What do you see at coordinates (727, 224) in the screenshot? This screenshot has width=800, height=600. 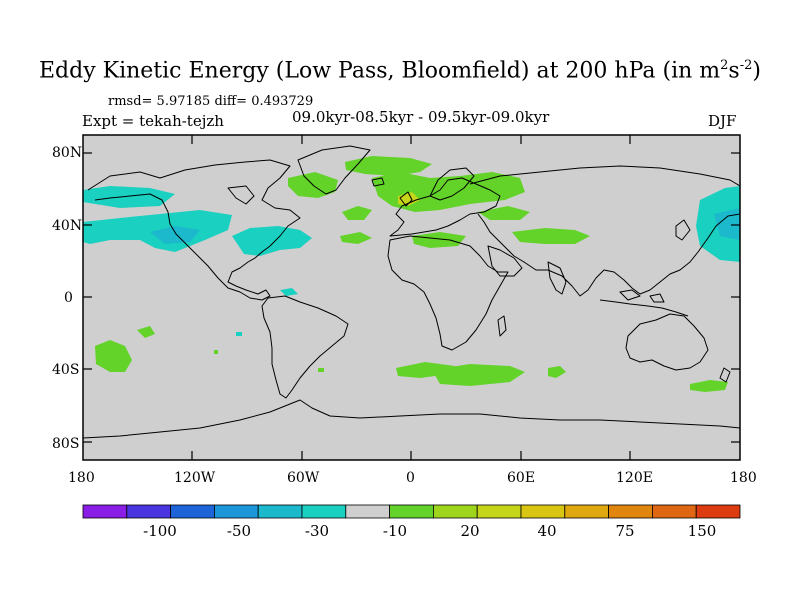 I see `blue-core-western-pacific` at bounding box center [727, 224].